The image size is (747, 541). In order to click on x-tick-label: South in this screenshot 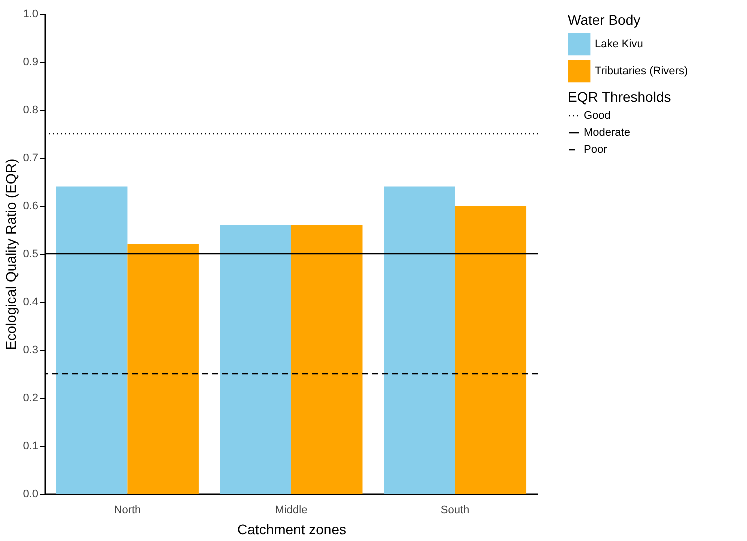, I will do `click(455, 510)`.